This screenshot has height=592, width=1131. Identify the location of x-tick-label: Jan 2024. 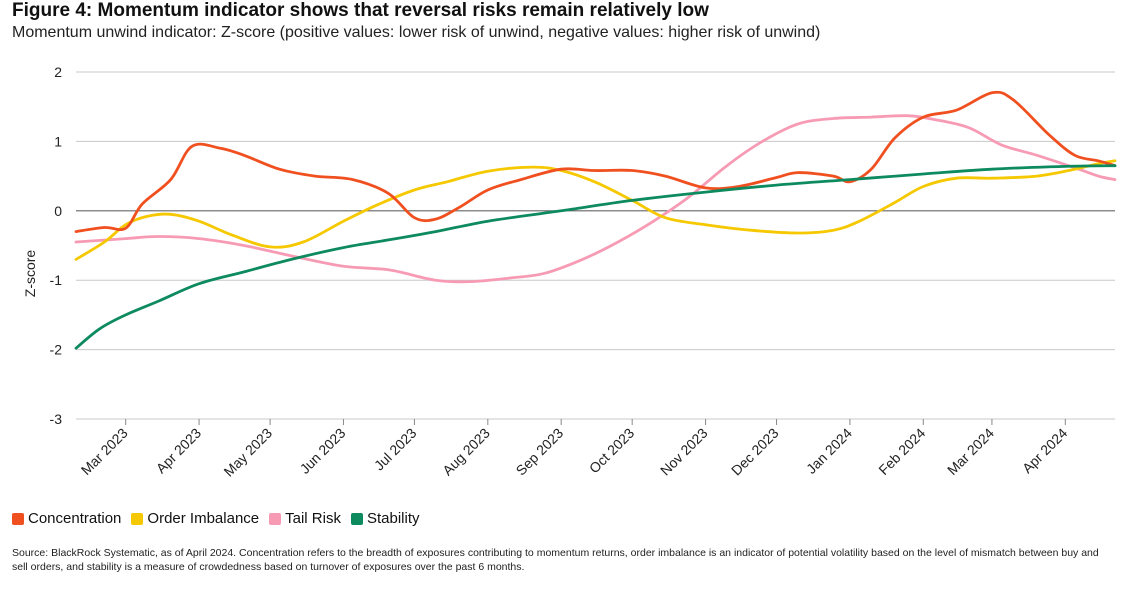
(829, 451).